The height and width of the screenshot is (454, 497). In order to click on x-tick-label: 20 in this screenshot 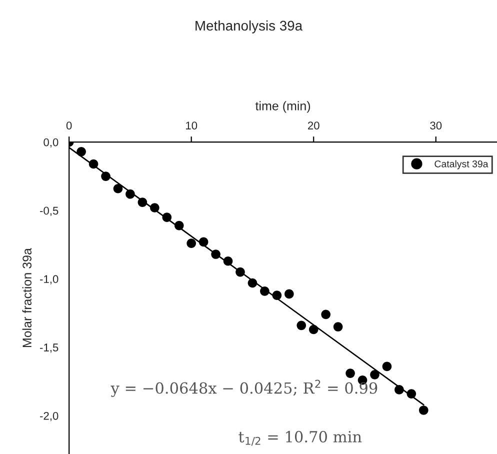, I will do `click(314, 126)`.